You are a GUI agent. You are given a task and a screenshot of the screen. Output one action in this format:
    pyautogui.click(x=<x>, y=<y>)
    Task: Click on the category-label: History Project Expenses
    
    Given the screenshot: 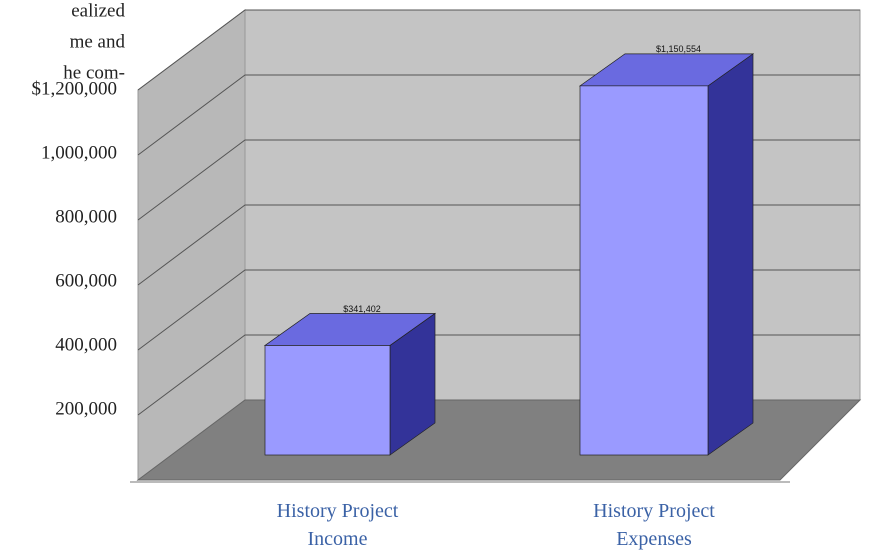 What is the action you would take?
    pyautogui.click(x=654, y=525)
    